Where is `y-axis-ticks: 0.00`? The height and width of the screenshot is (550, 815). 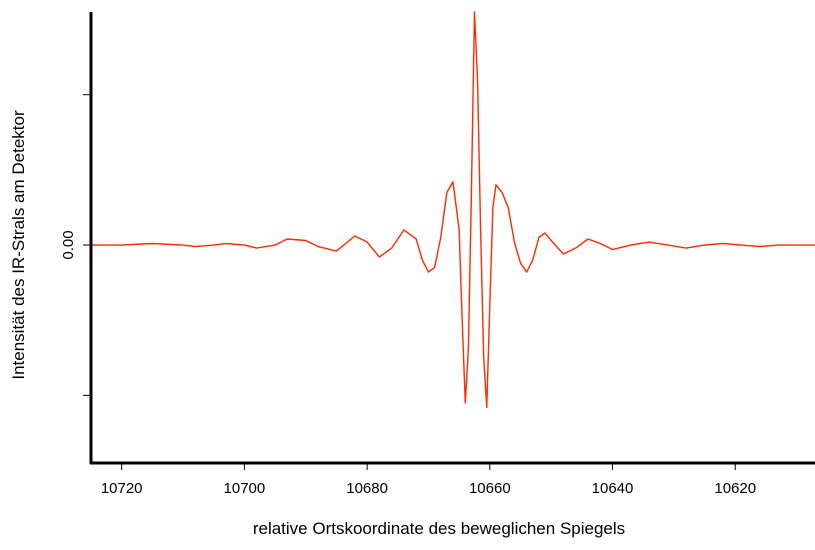 y-axis-ticks: 0.00 is located at coordinates (75, 245).